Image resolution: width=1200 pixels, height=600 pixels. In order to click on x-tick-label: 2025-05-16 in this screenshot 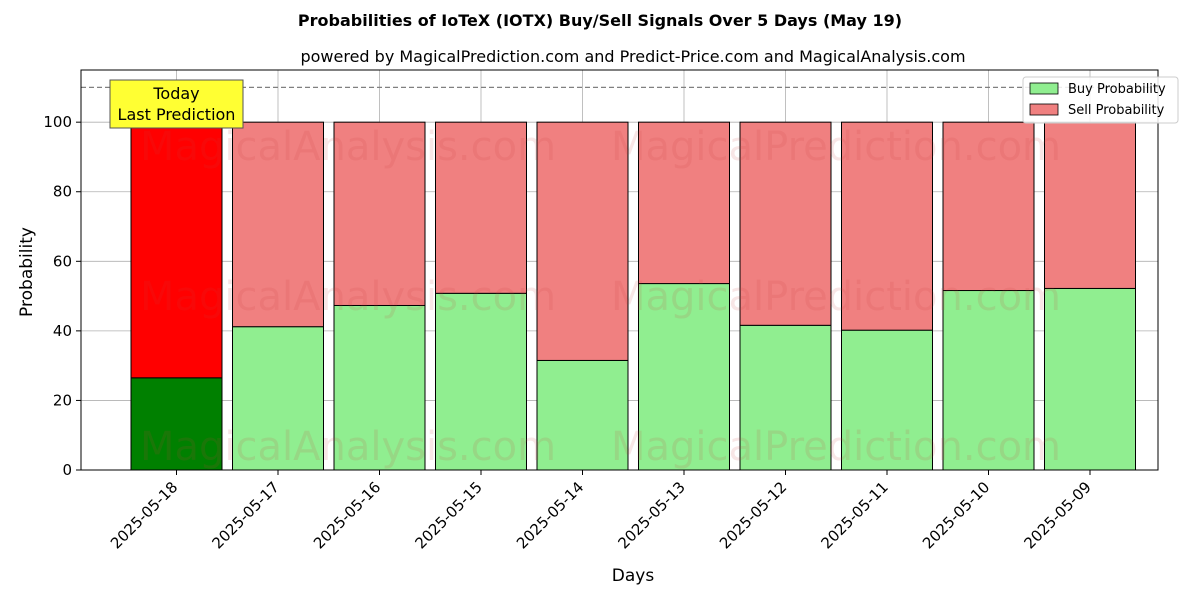, I will do `click(347, 515)`.